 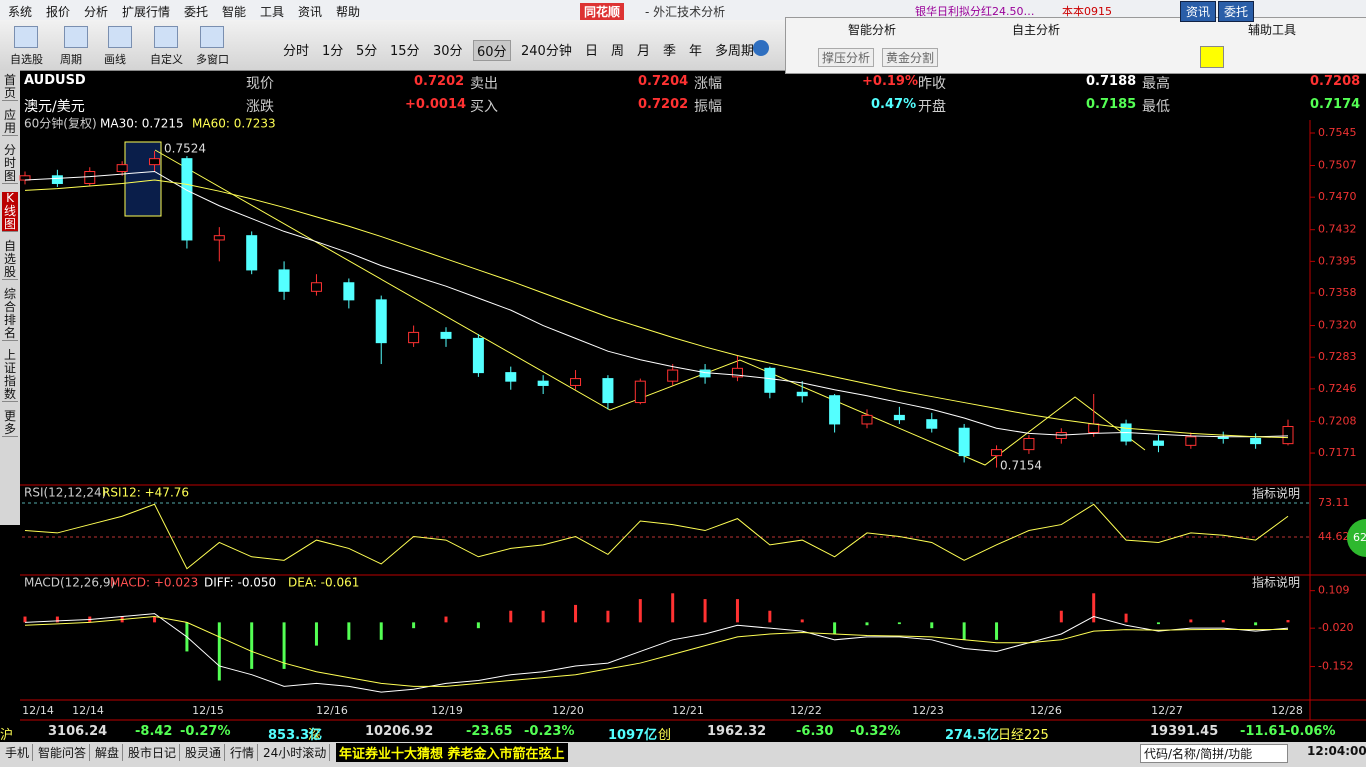 What do you see at coordinates (153, 752) in the screenshot?
I see `bottom-tab: 股市日记` at bounding box center [153, 752].